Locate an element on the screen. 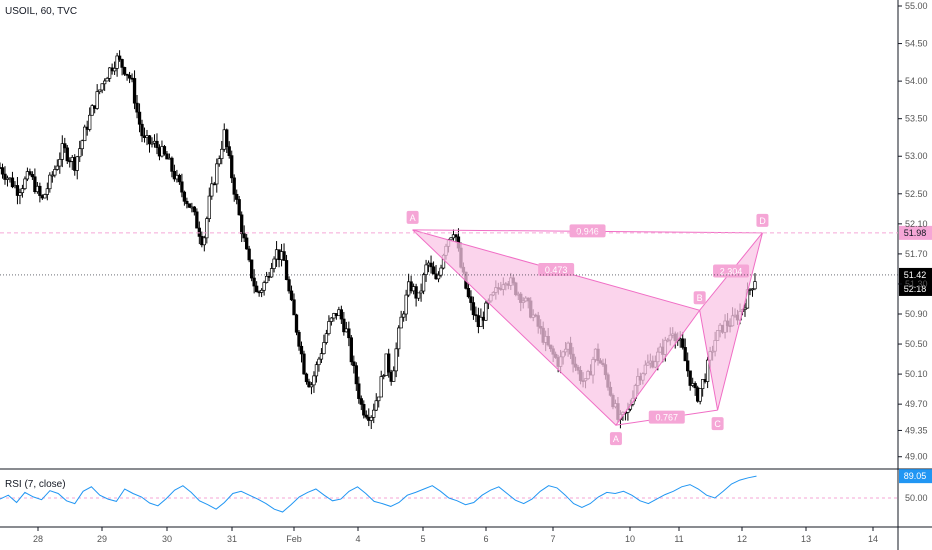 The height and width of the screenshot is (550, 932). time-axis: 28 29 30 31 Feb 4 5 6 7 10 11 12 13 14 is located at coordinates (455, 535).